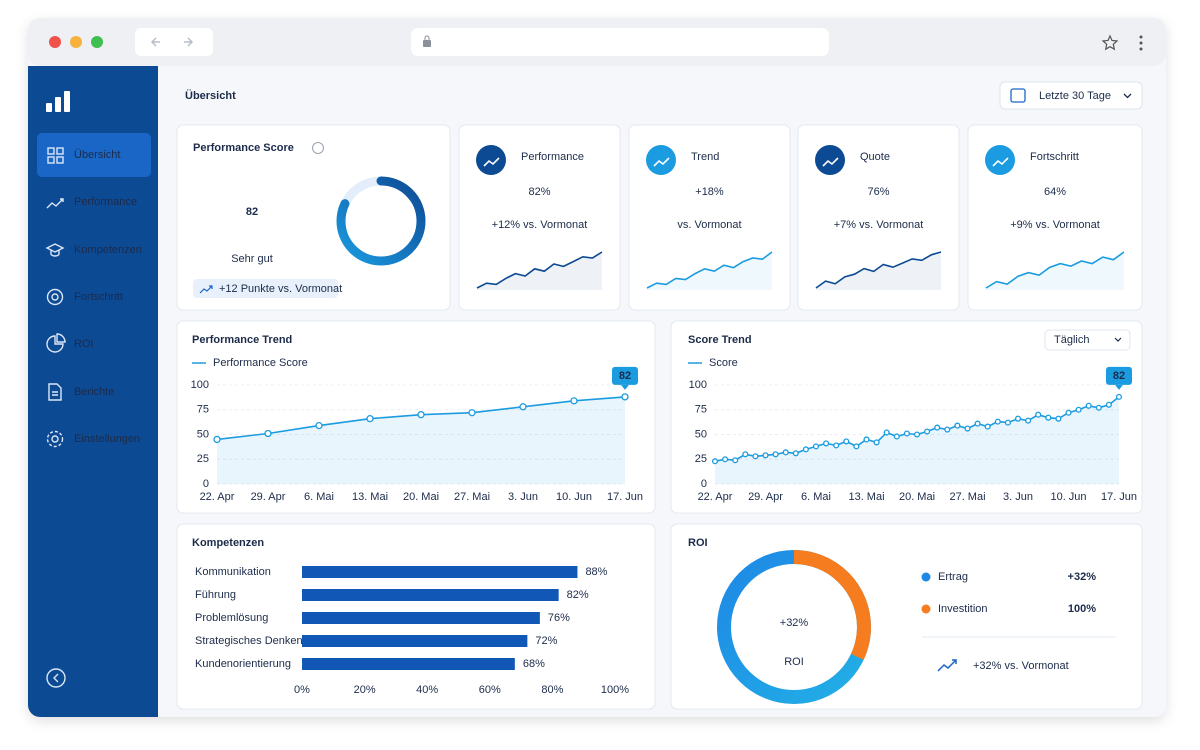  I want to click on kpi-icon, so click(830, 160).